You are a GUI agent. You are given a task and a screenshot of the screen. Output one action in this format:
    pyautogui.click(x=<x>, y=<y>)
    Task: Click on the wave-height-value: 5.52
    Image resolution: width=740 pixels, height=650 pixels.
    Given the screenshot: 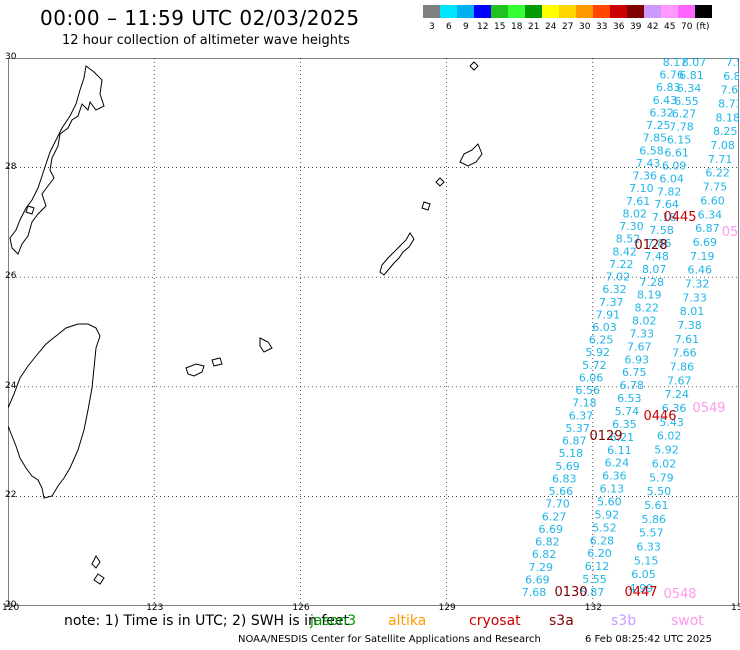 What is the action you would take?
    pyautogui.click(x=604, y=527)
    